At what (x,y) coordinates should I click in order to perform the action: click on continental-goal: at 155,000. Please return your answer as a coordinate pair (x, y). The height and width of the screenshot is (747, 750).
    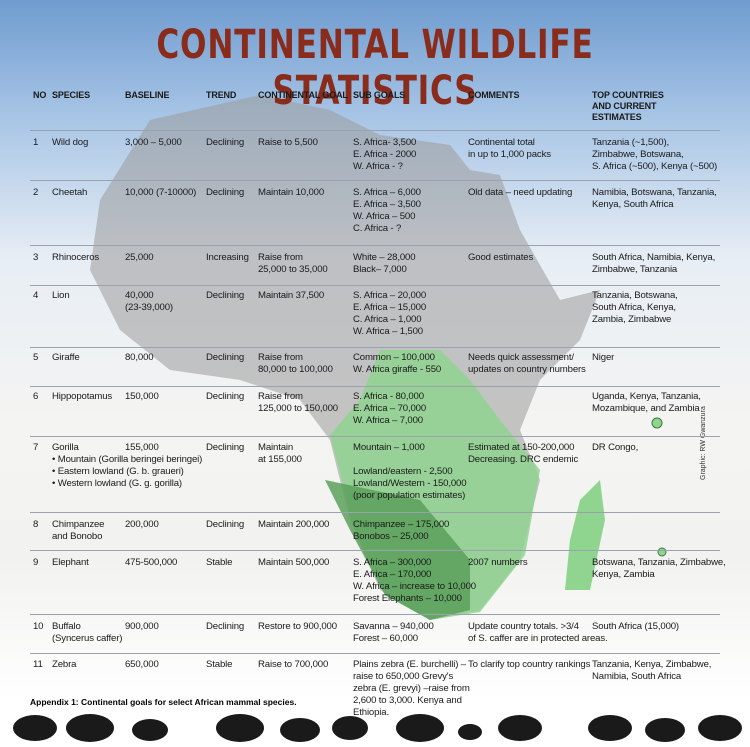
    Looking at the image, I should click on (280, 459).